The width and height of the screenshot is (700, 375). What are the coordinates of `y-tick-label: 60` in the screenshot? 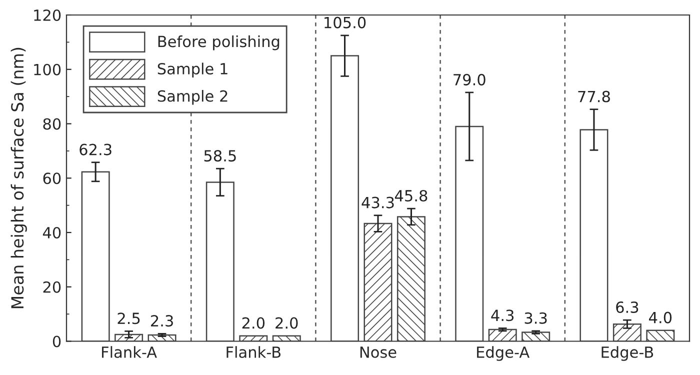 It's located at (52, 178).